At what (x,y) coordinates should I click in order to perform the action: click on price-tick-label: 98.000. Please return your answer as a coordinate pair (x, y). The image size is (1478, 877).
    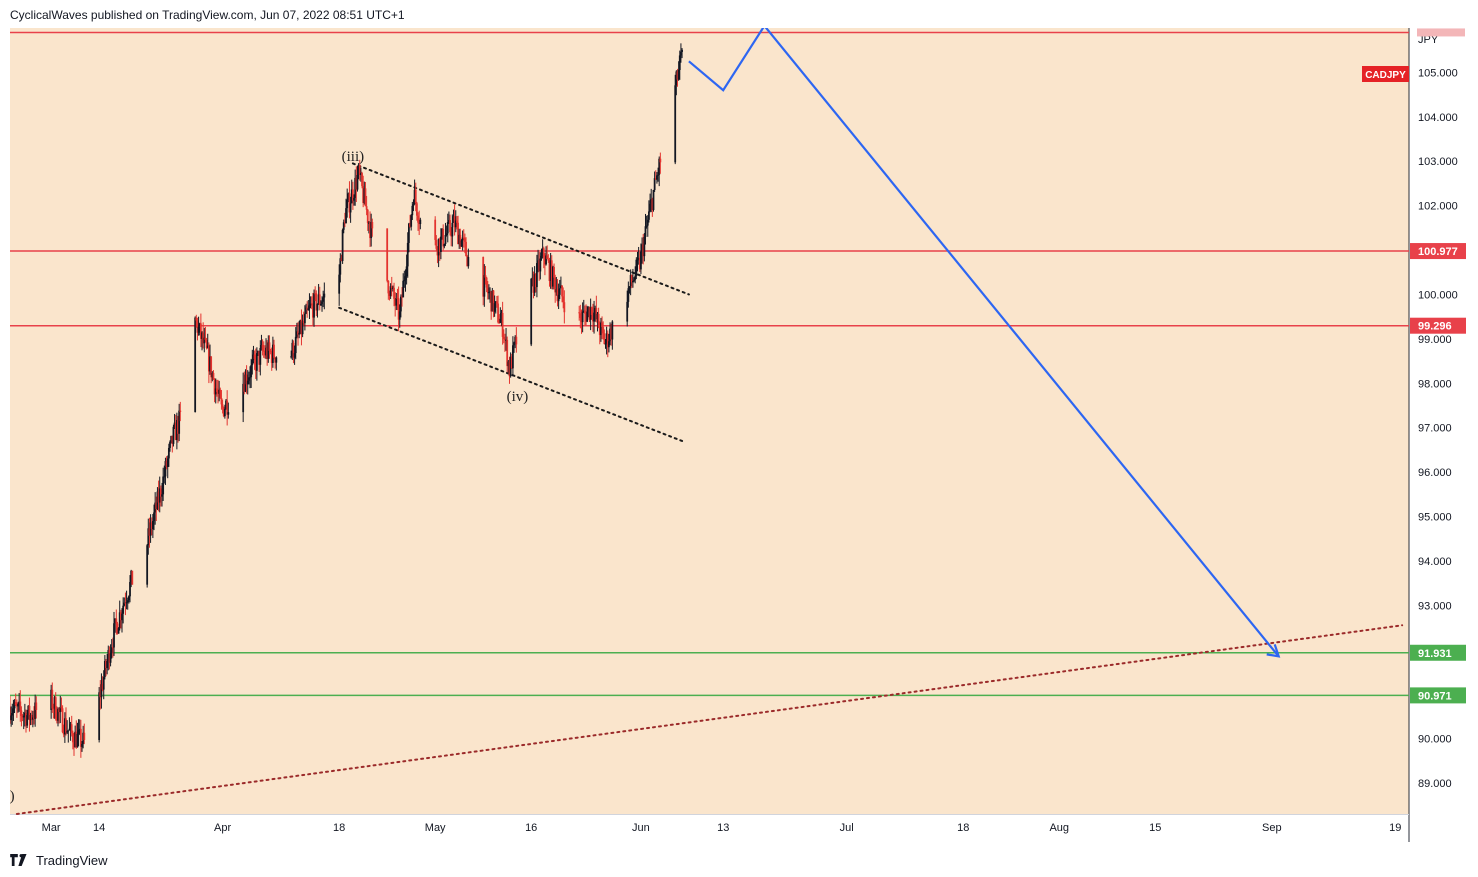
    Looking at the image, I should click on (1435, 384).